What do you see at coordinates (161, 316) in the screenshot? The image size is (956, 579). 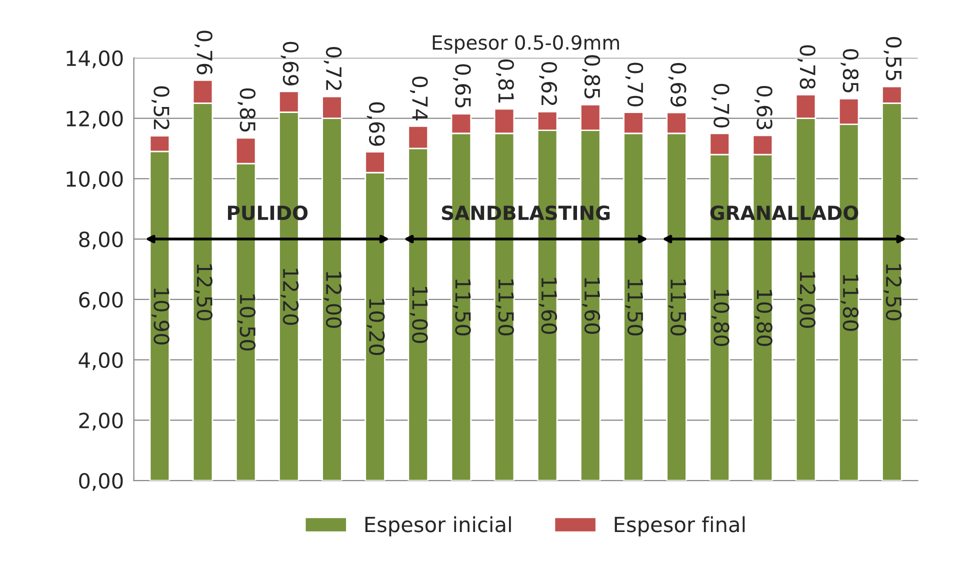 I see `data-label: 10,90` at bounding box center [161, 316].